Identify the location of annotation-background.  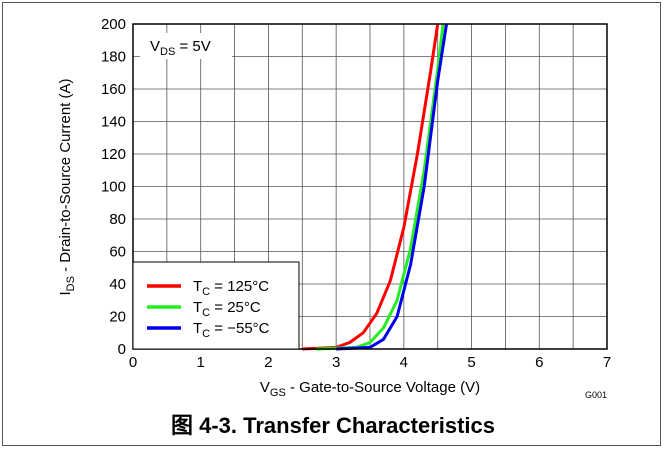
(186, 46).